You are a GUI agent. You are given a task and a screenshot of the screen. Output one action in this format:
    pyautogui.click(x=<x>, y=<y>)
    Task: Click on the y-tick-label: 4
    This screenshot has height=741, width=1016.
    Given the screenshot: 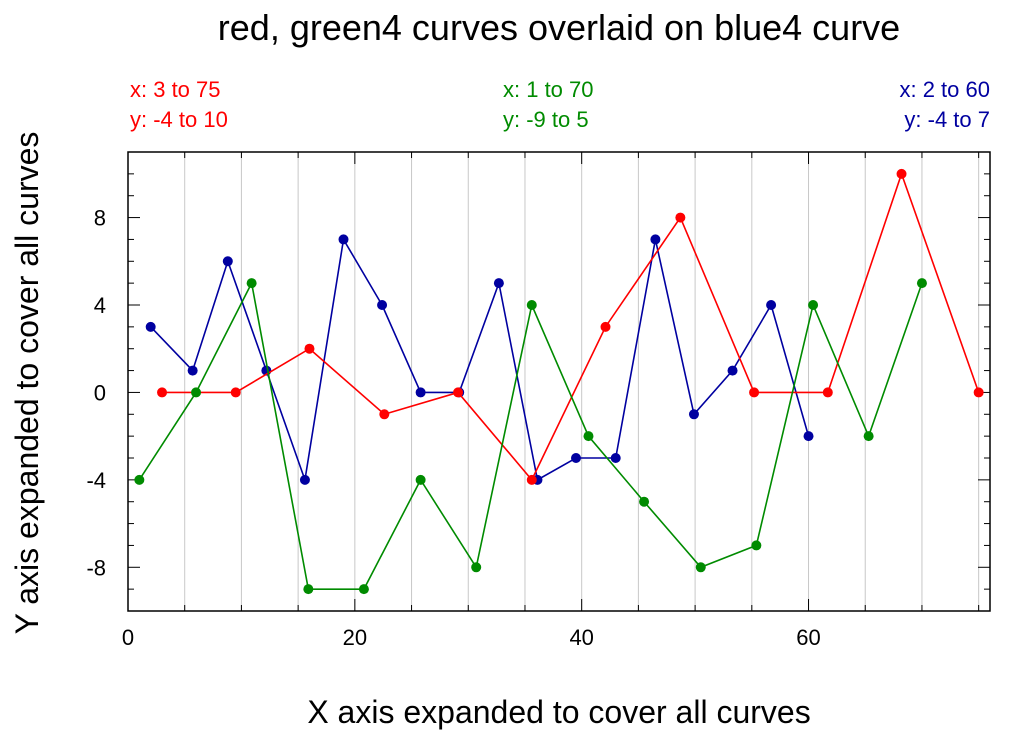 What is the action you would take?
    pyautogui.click(x=100, y=305)
    